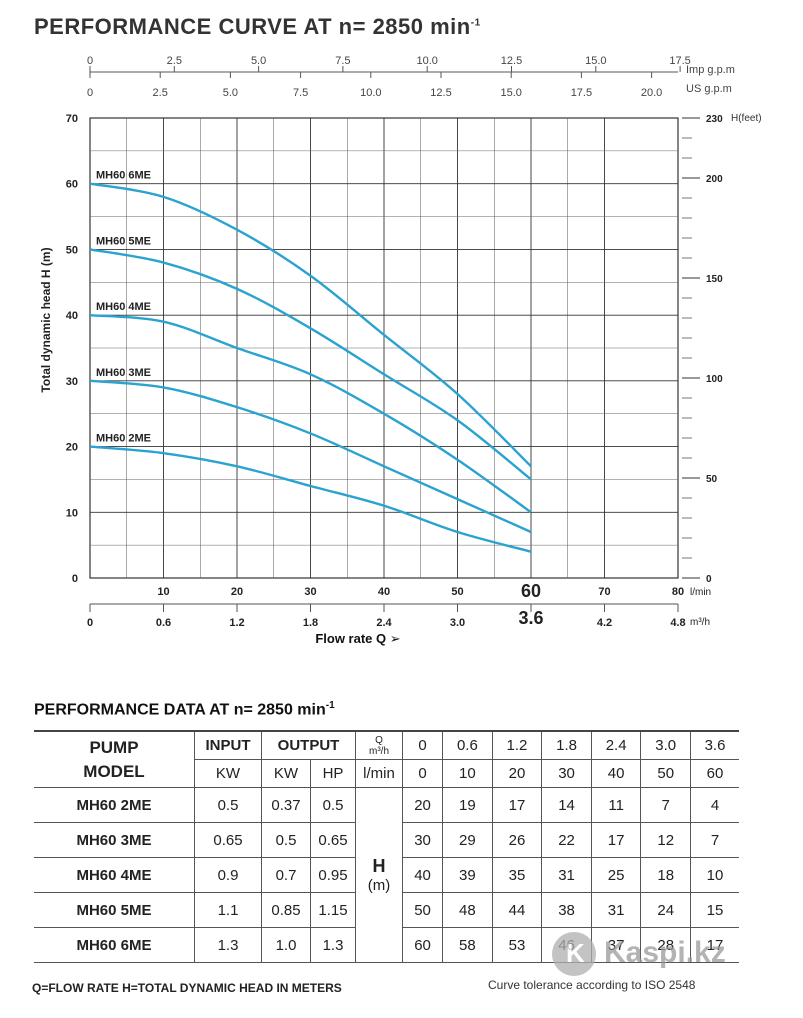 The width and height of the screenshot is (803, 1018). Describe the element at coordinates (714, 910) in the screenshot. I see `head-cell: 15` at that location.